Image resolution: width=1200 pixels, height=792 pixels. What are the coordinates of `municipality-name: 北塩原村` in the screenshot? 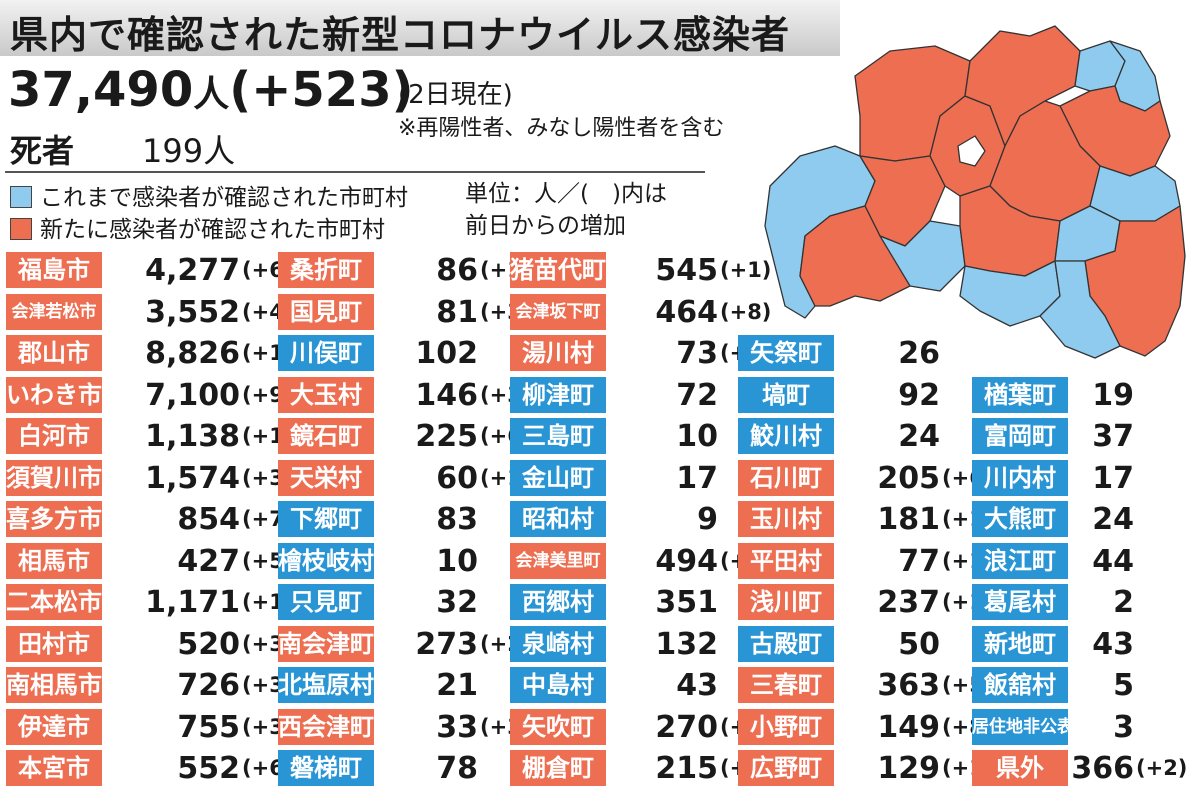 It's located at (326, 685).